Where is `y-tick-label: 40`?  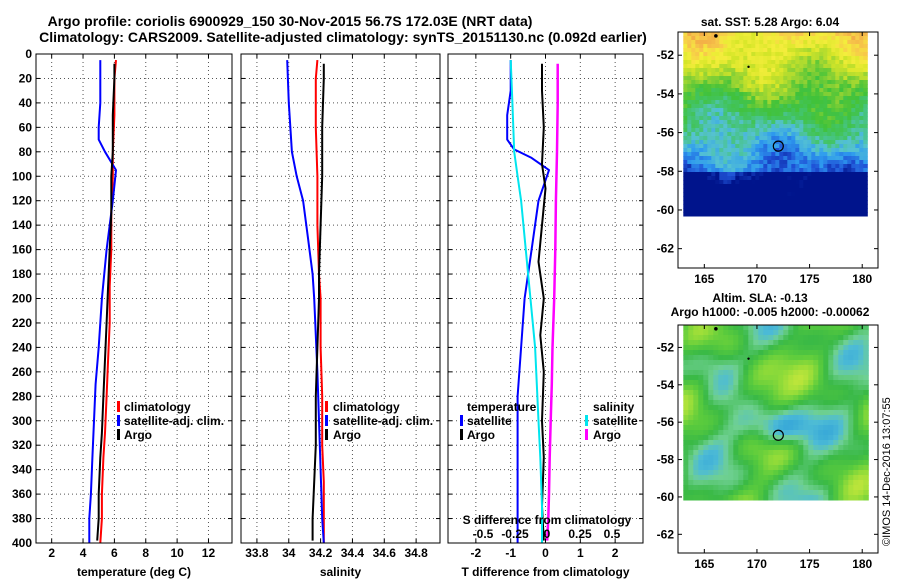 y-tick-label: 40 is located at coordinates (26, 103).